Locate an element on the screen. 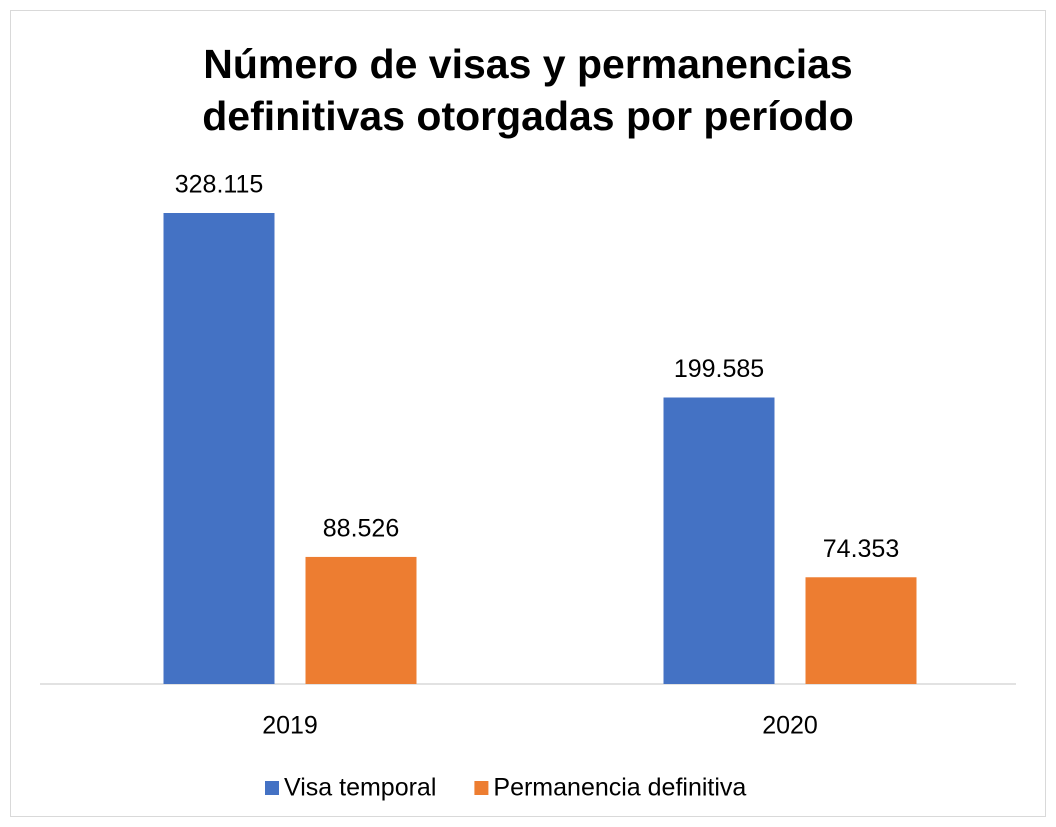 The height and width of the screenshot is (827, 1056). data-label: 328.115 is located at coordinates (219, 185).